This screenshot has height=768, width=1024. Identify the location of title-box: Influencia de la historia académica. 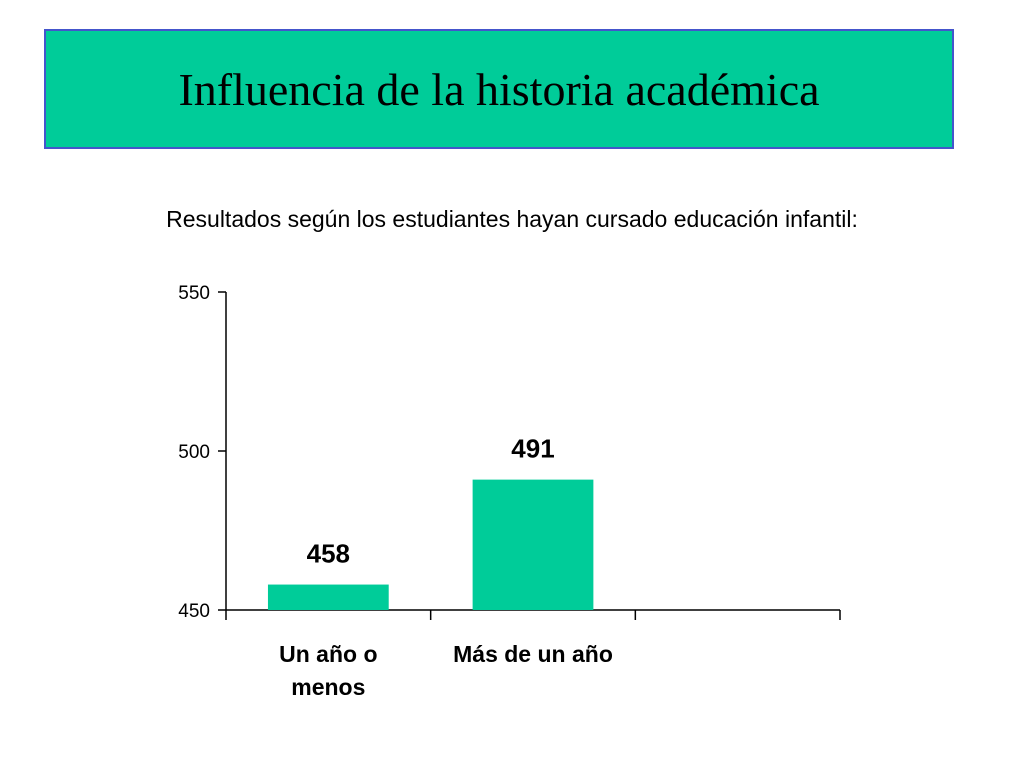
(499, 89).